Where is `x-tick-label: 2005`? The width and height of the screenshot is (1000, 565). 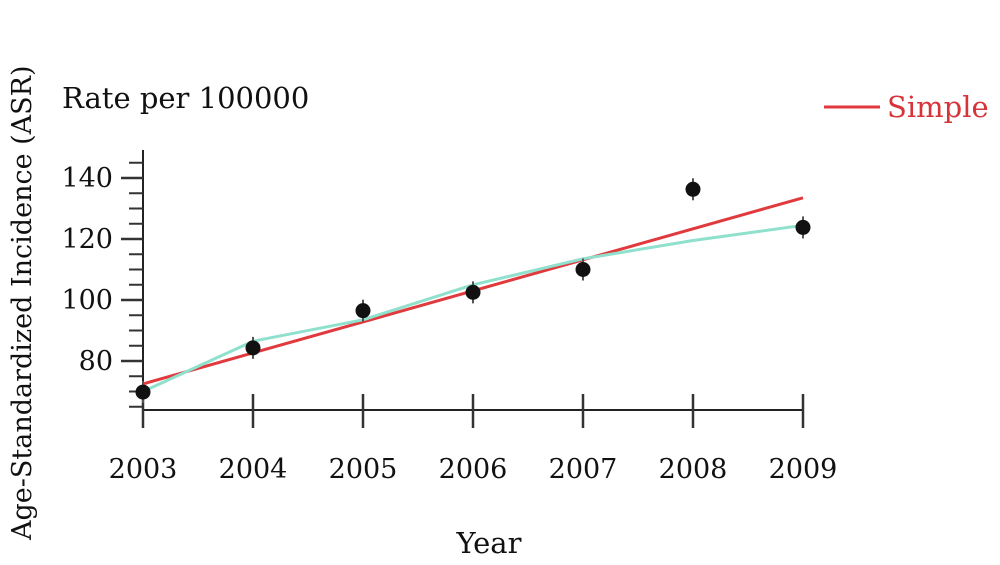 x-tick-label: 2005 is located at coordinates (363, 469).